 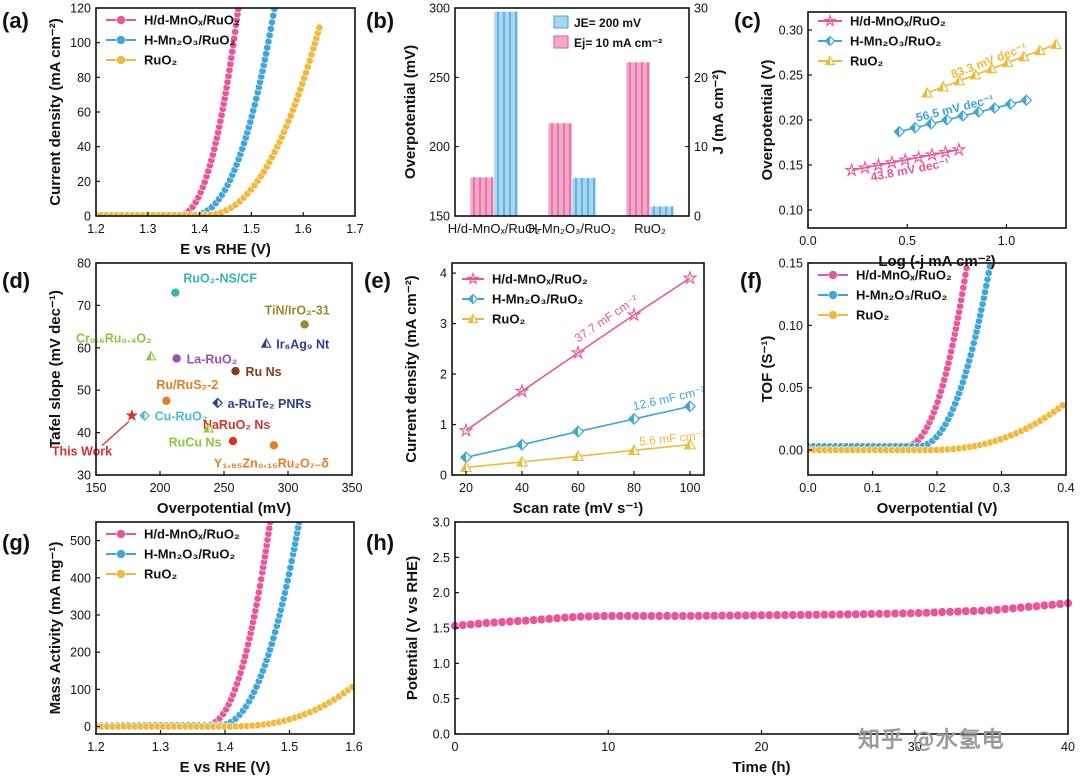 I want to click on x-tick-label: 30, so click(x=915, y=747).